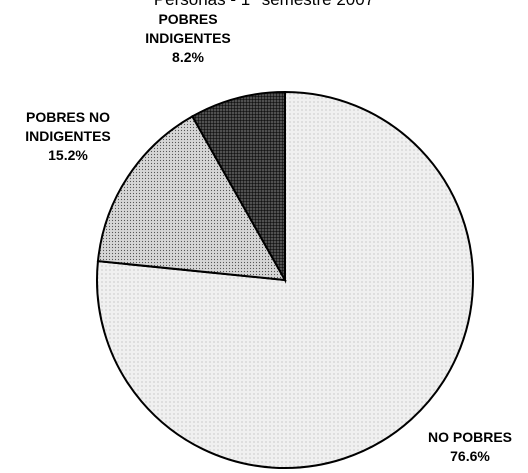  Describe the element at coordinates (188, 28) in the screenshot. I see `slice-label: POBRES INDIGENTES` at that location.